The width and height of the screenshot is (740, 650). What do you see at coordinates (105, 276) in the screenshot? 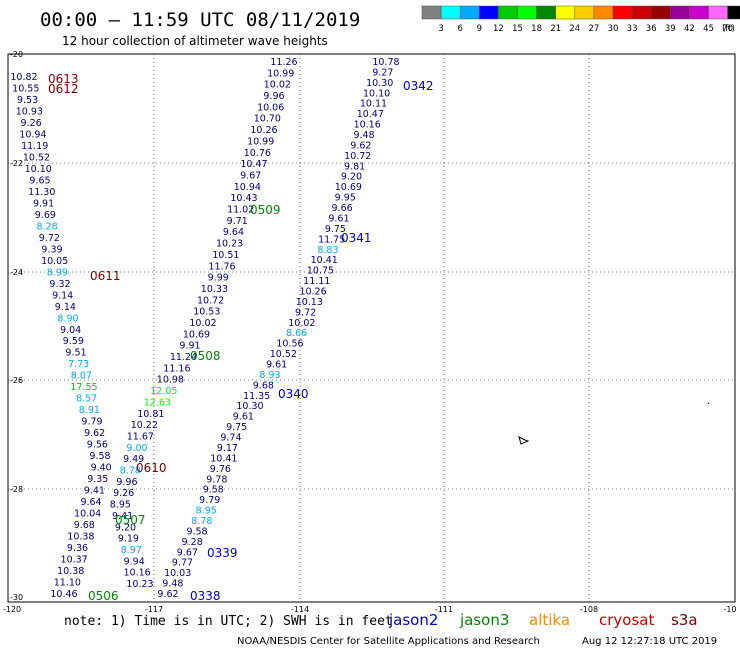
I see `track-label: 0611` at bounding box center [105, 276].